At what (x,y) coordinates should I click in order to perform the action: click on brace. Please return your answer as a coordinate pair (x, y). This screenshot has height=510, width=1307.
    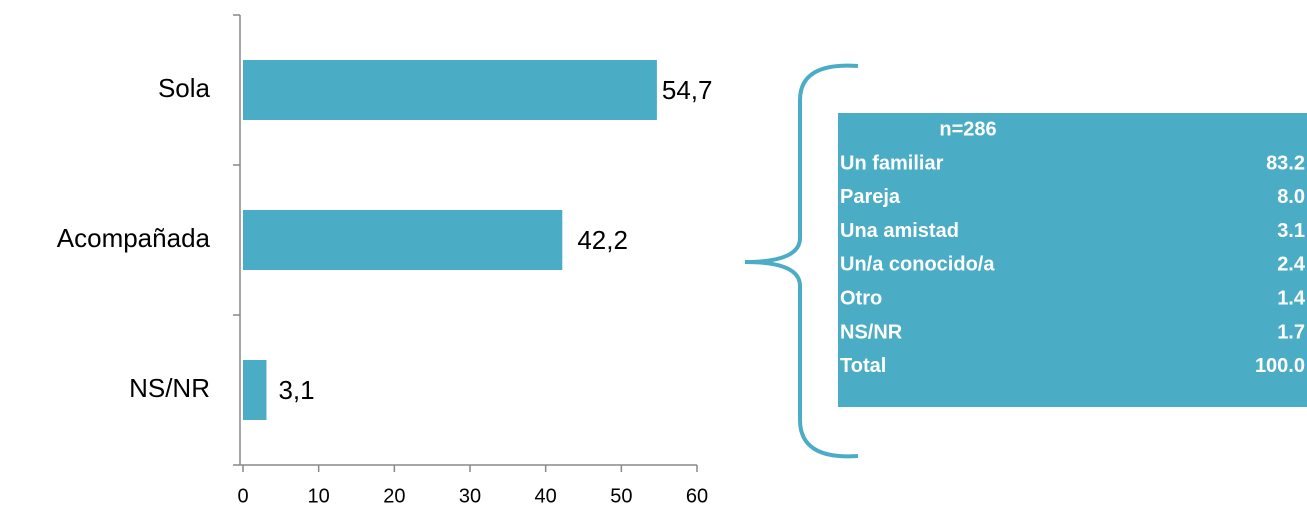
    Looking at the image, I should click on (801, 261).